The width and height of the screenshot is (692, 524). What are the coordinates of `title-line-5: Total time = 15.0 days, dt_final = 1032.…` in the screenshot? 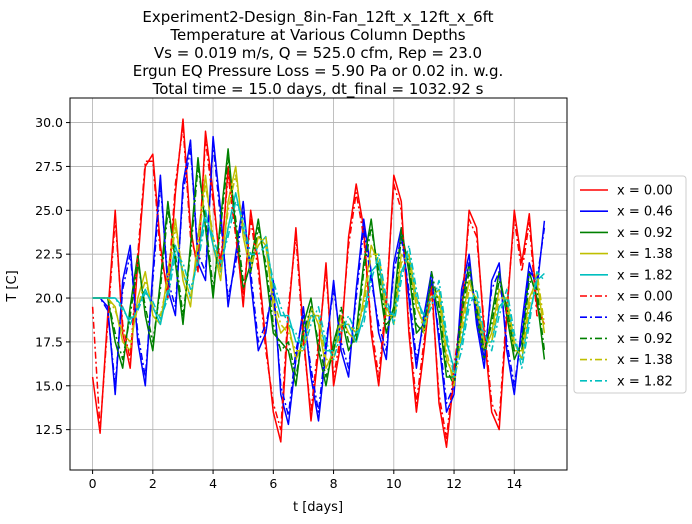 It's located at (318, 89).